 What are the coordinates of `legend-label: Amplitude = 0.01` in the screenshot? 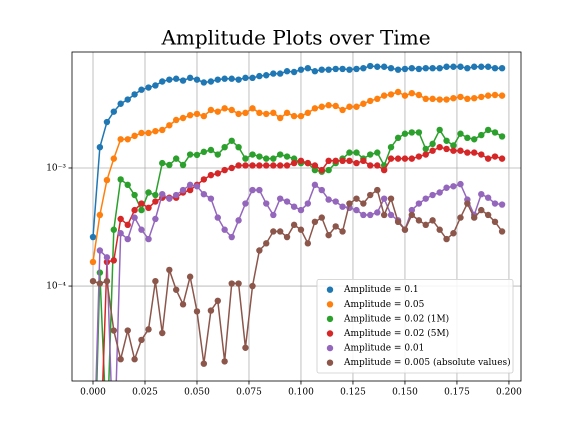 It's located at (383, 349).